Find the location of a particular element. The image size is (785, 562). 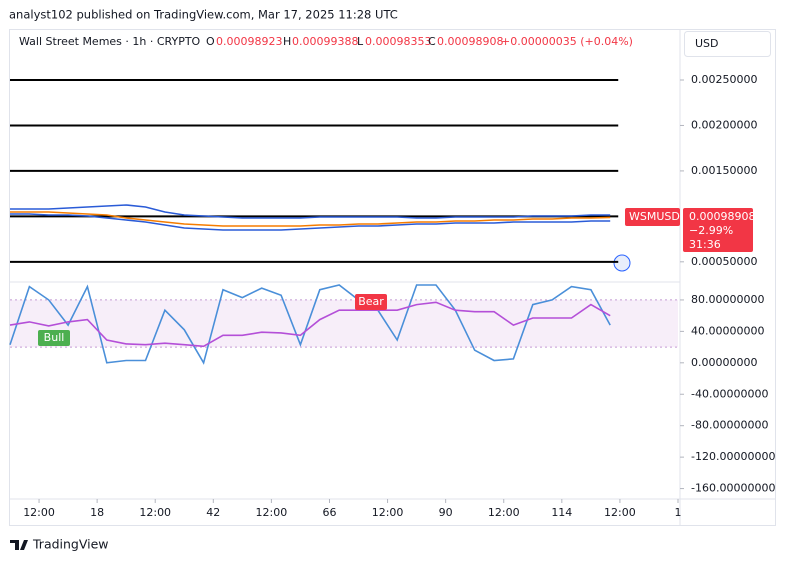

footer: TradingView is located at coordinates (70, 544).